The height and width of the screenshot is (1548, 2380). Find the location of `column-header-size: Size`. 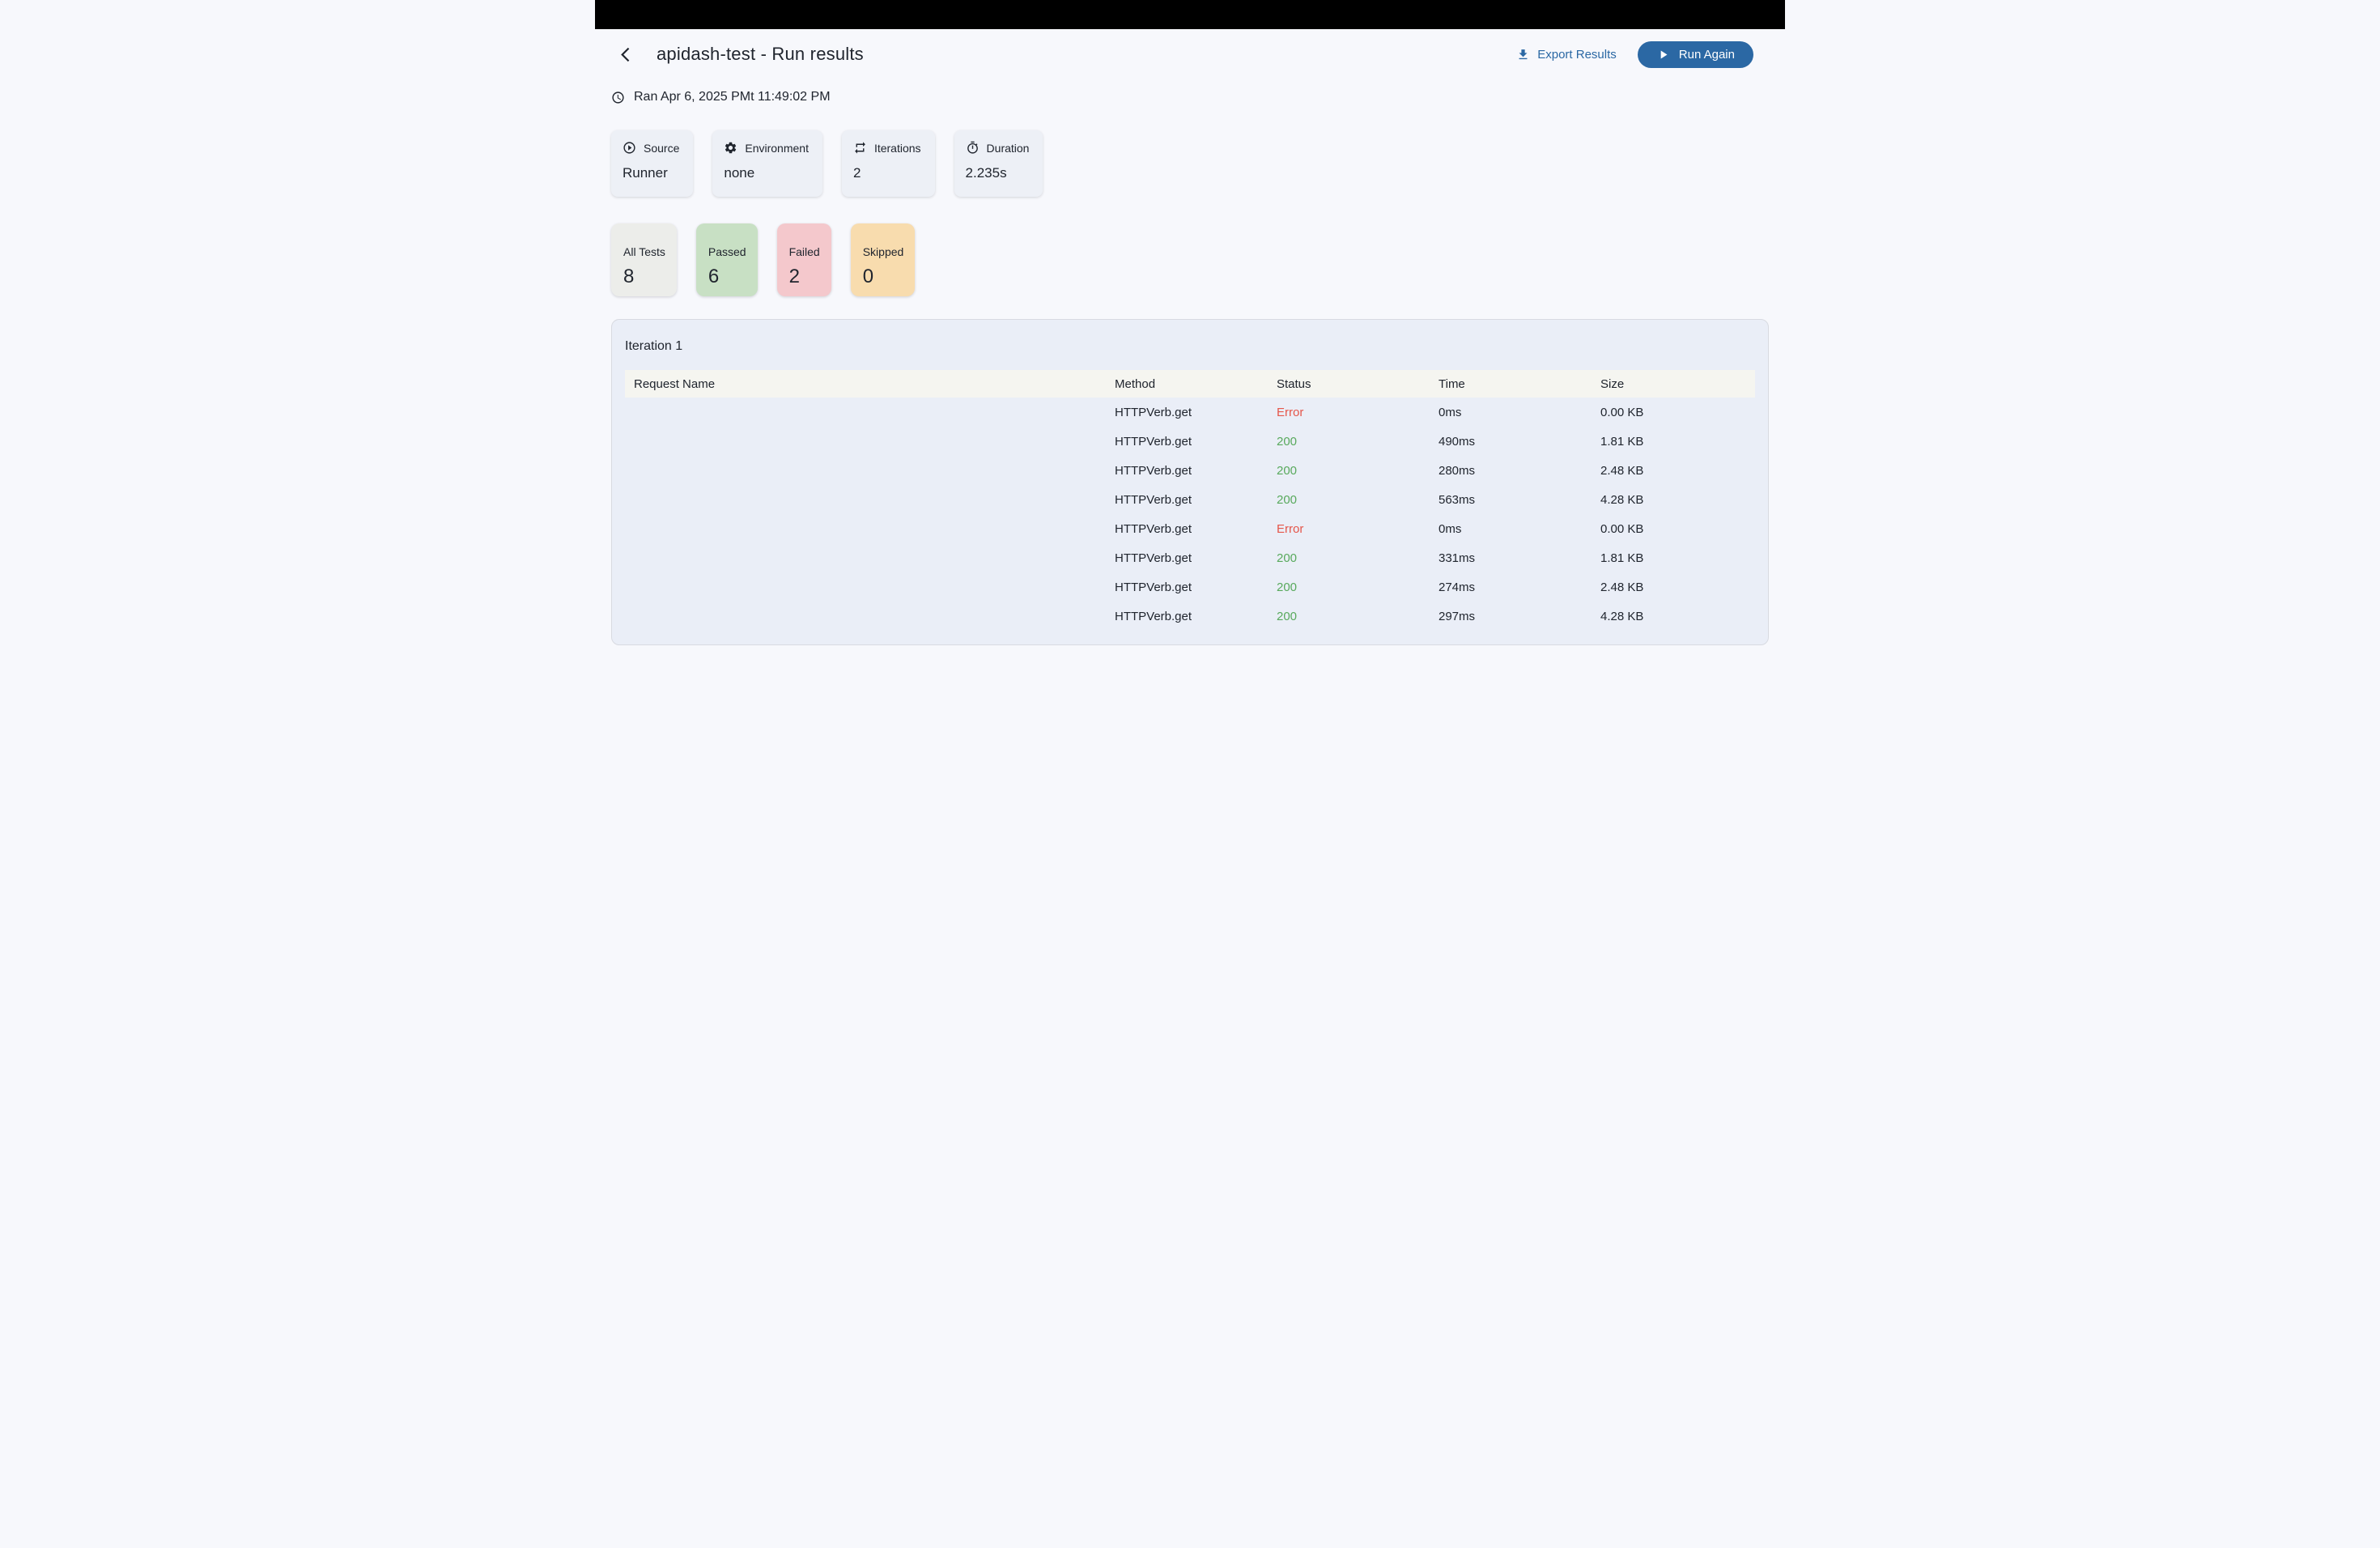

column-header-size: Size is located at coordinates (1612, 383).